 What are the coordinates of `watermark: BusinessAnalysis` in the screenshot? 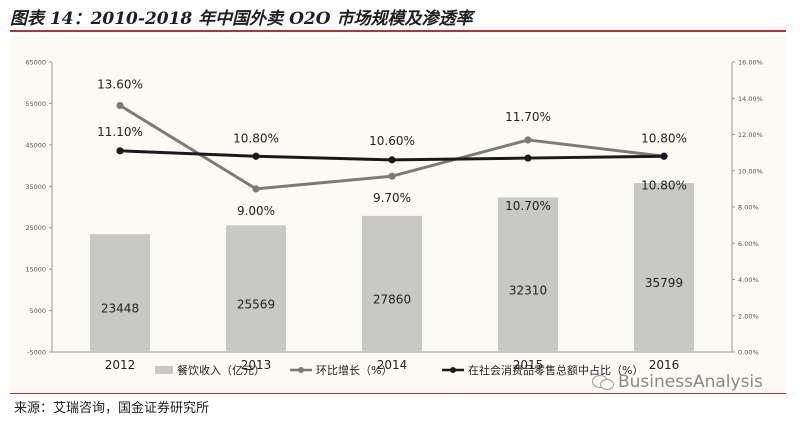 It's located at (677, 382).